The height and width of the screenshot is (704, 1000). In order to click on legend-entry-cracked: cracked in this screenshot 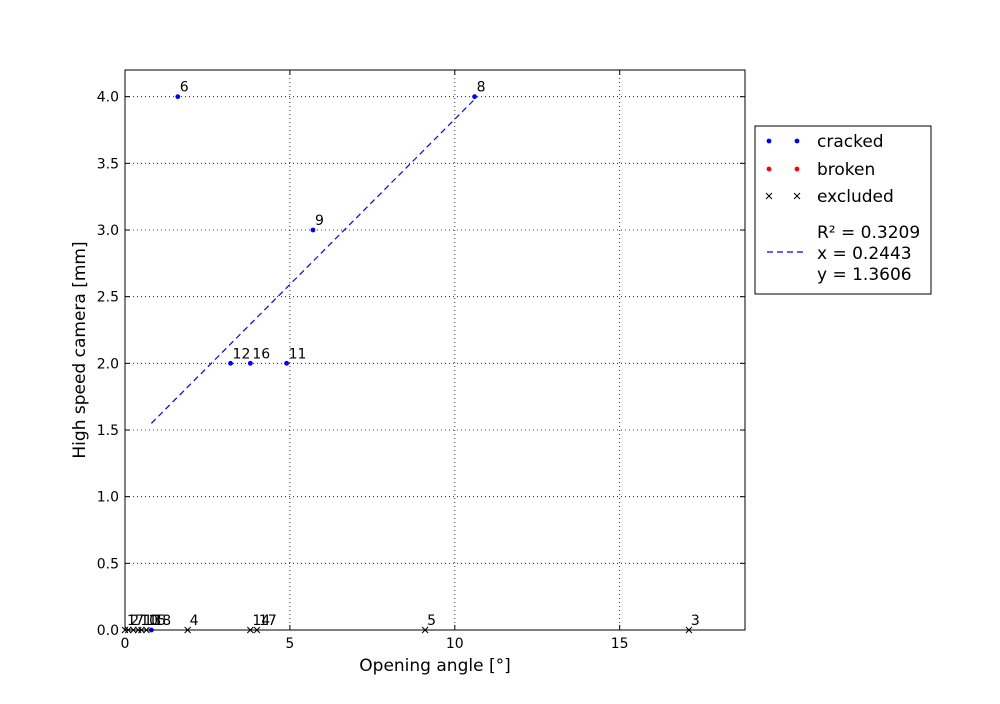, I will do `click(850, 142)`.